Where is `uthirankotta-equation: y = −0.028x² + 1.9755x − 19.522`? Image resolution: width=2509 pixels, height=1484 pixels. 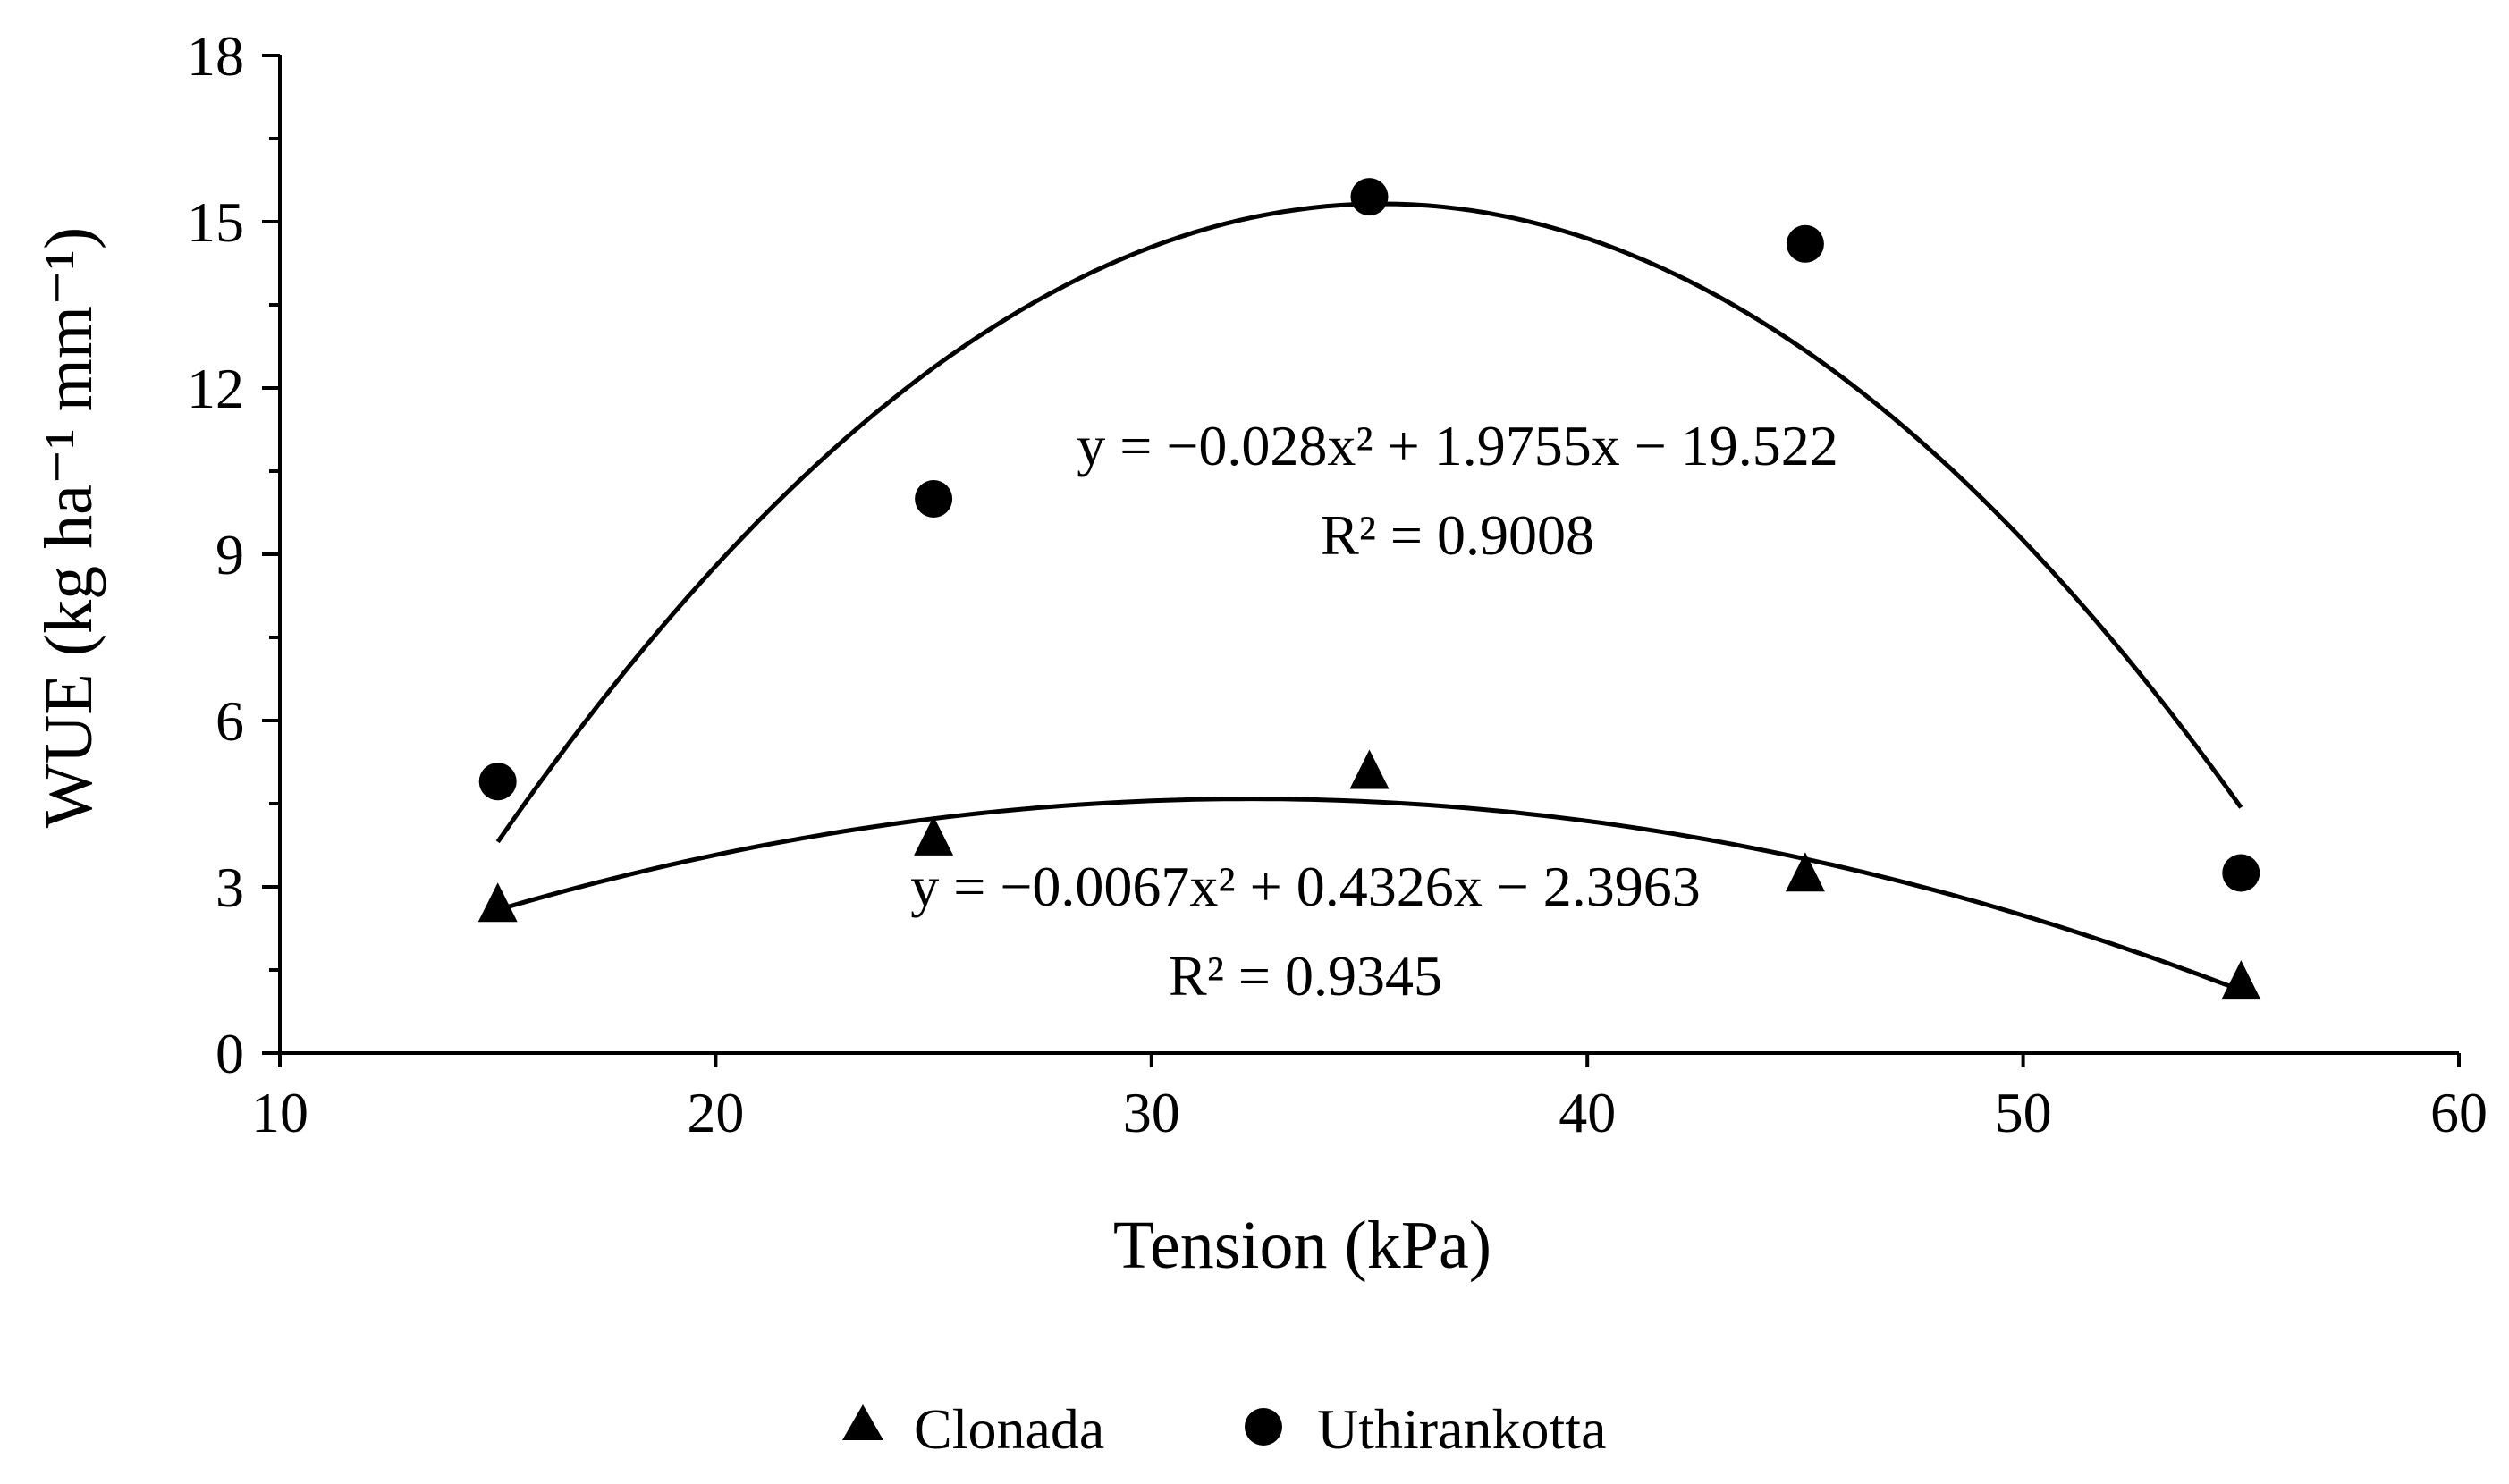
uthirankotta-equation: y = −0.028x² + 1.9755x − 19.522 is located at coordinates (1457, 445).